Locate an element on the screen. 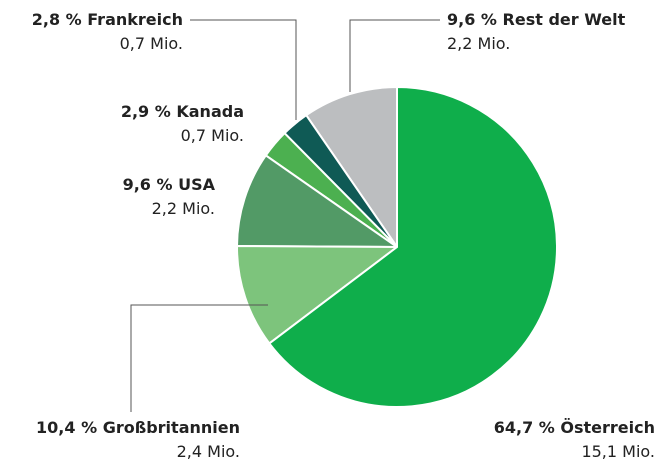  value-label: 2,8 % is located at coordinates (57, 19).